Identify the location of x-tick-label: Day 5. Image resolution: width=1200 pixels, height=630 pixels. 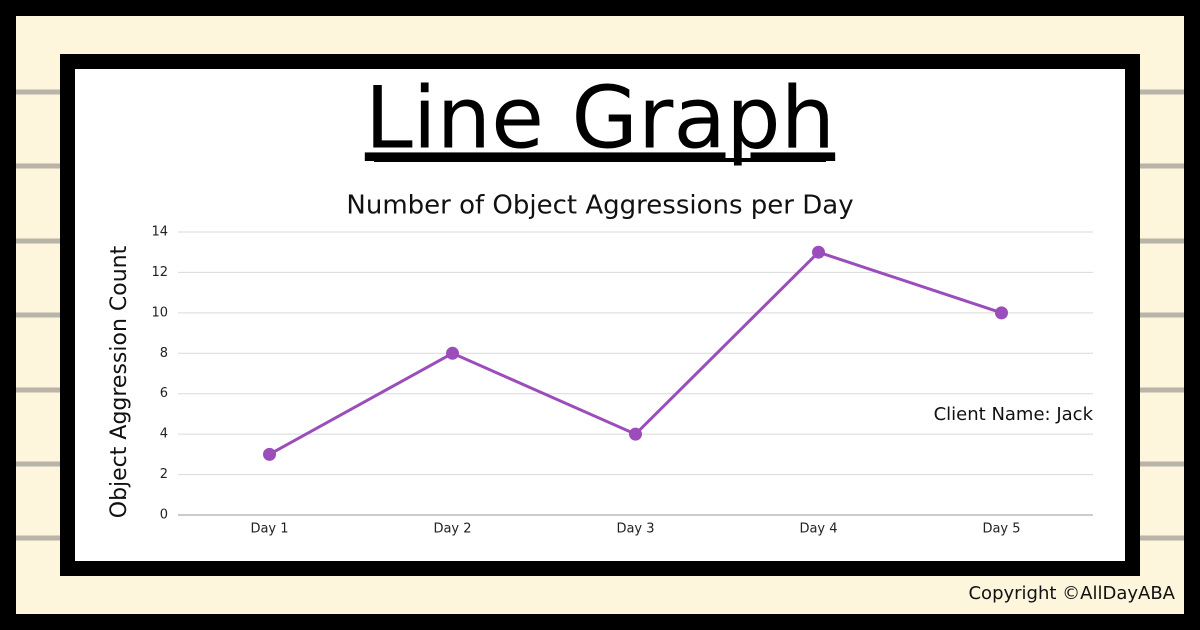
(1001, 529).